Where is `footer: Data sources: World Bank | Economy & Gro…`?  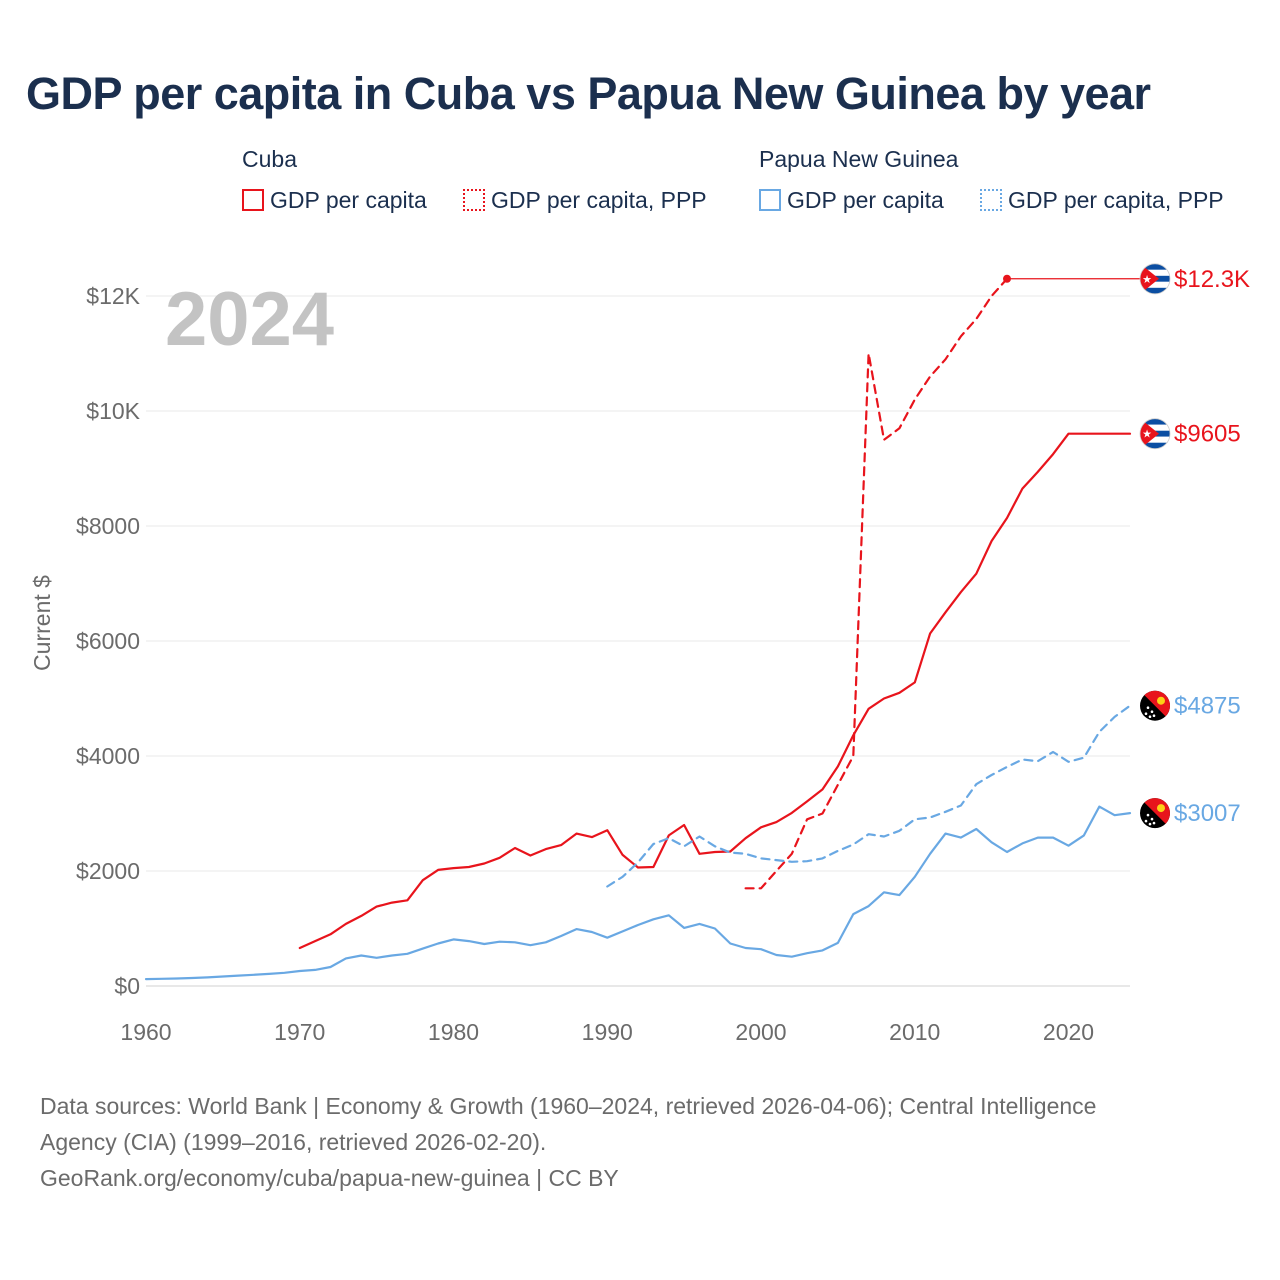
footer: Data sources: World Bank | Economy & Gro… is located at coordinates (640, 1142).